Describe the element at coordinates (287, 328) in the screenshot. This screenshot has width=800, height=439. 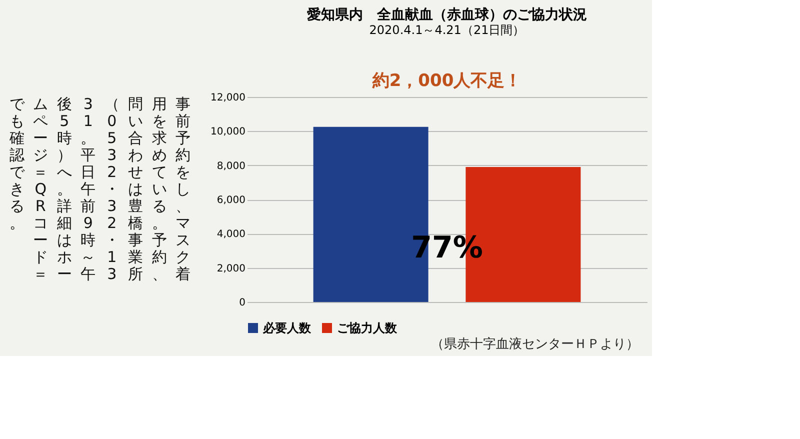
I see `legend-label: 必要人数` at that location.